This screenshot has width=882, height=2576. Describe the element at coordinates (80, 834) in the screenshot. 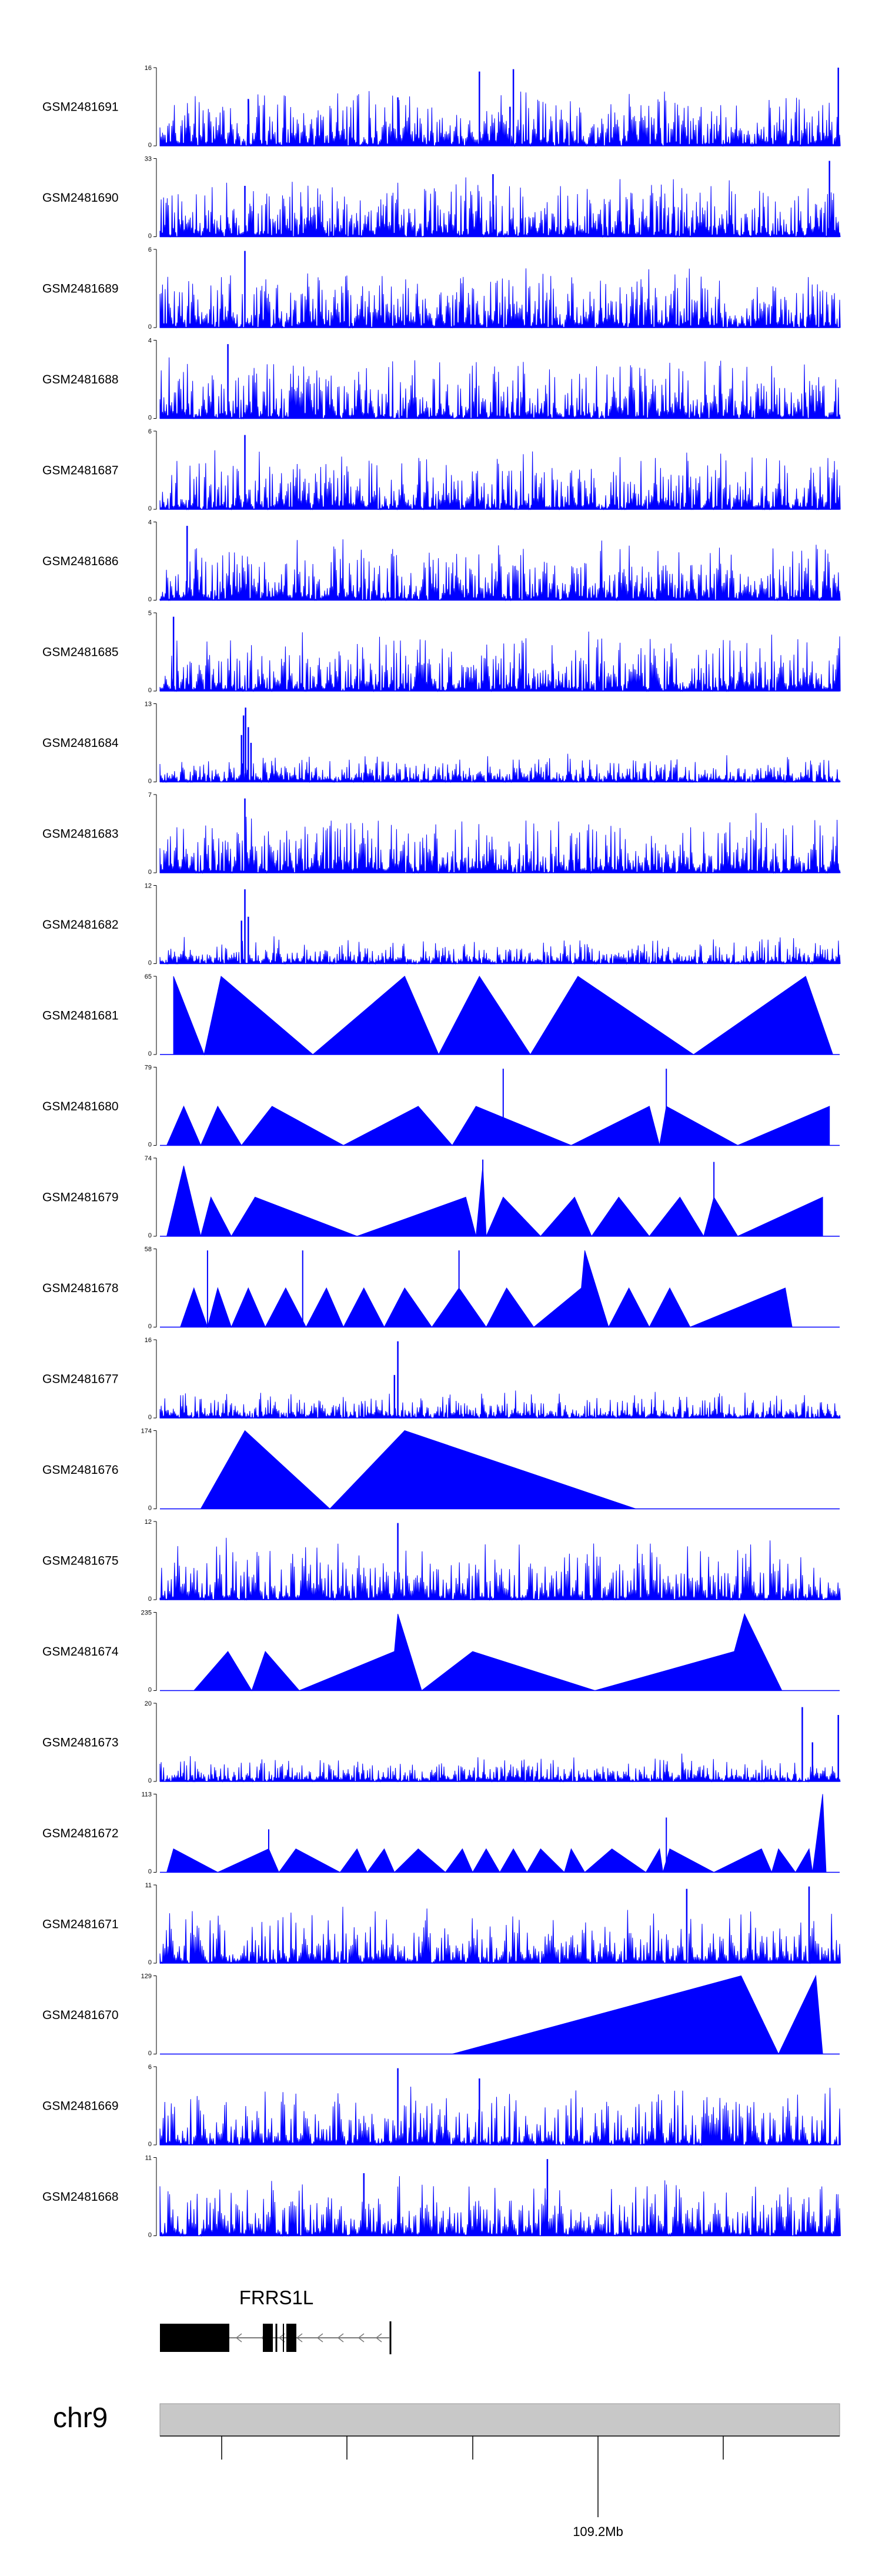

I see `track-label: GSM2481683` at that location.